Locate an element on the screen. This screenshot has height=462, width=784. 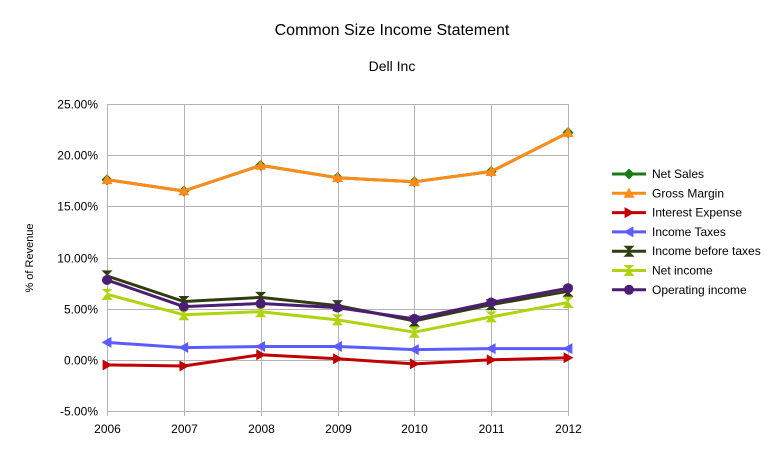
y-tick-label: 25.00% is located at coordinates (77, 105).